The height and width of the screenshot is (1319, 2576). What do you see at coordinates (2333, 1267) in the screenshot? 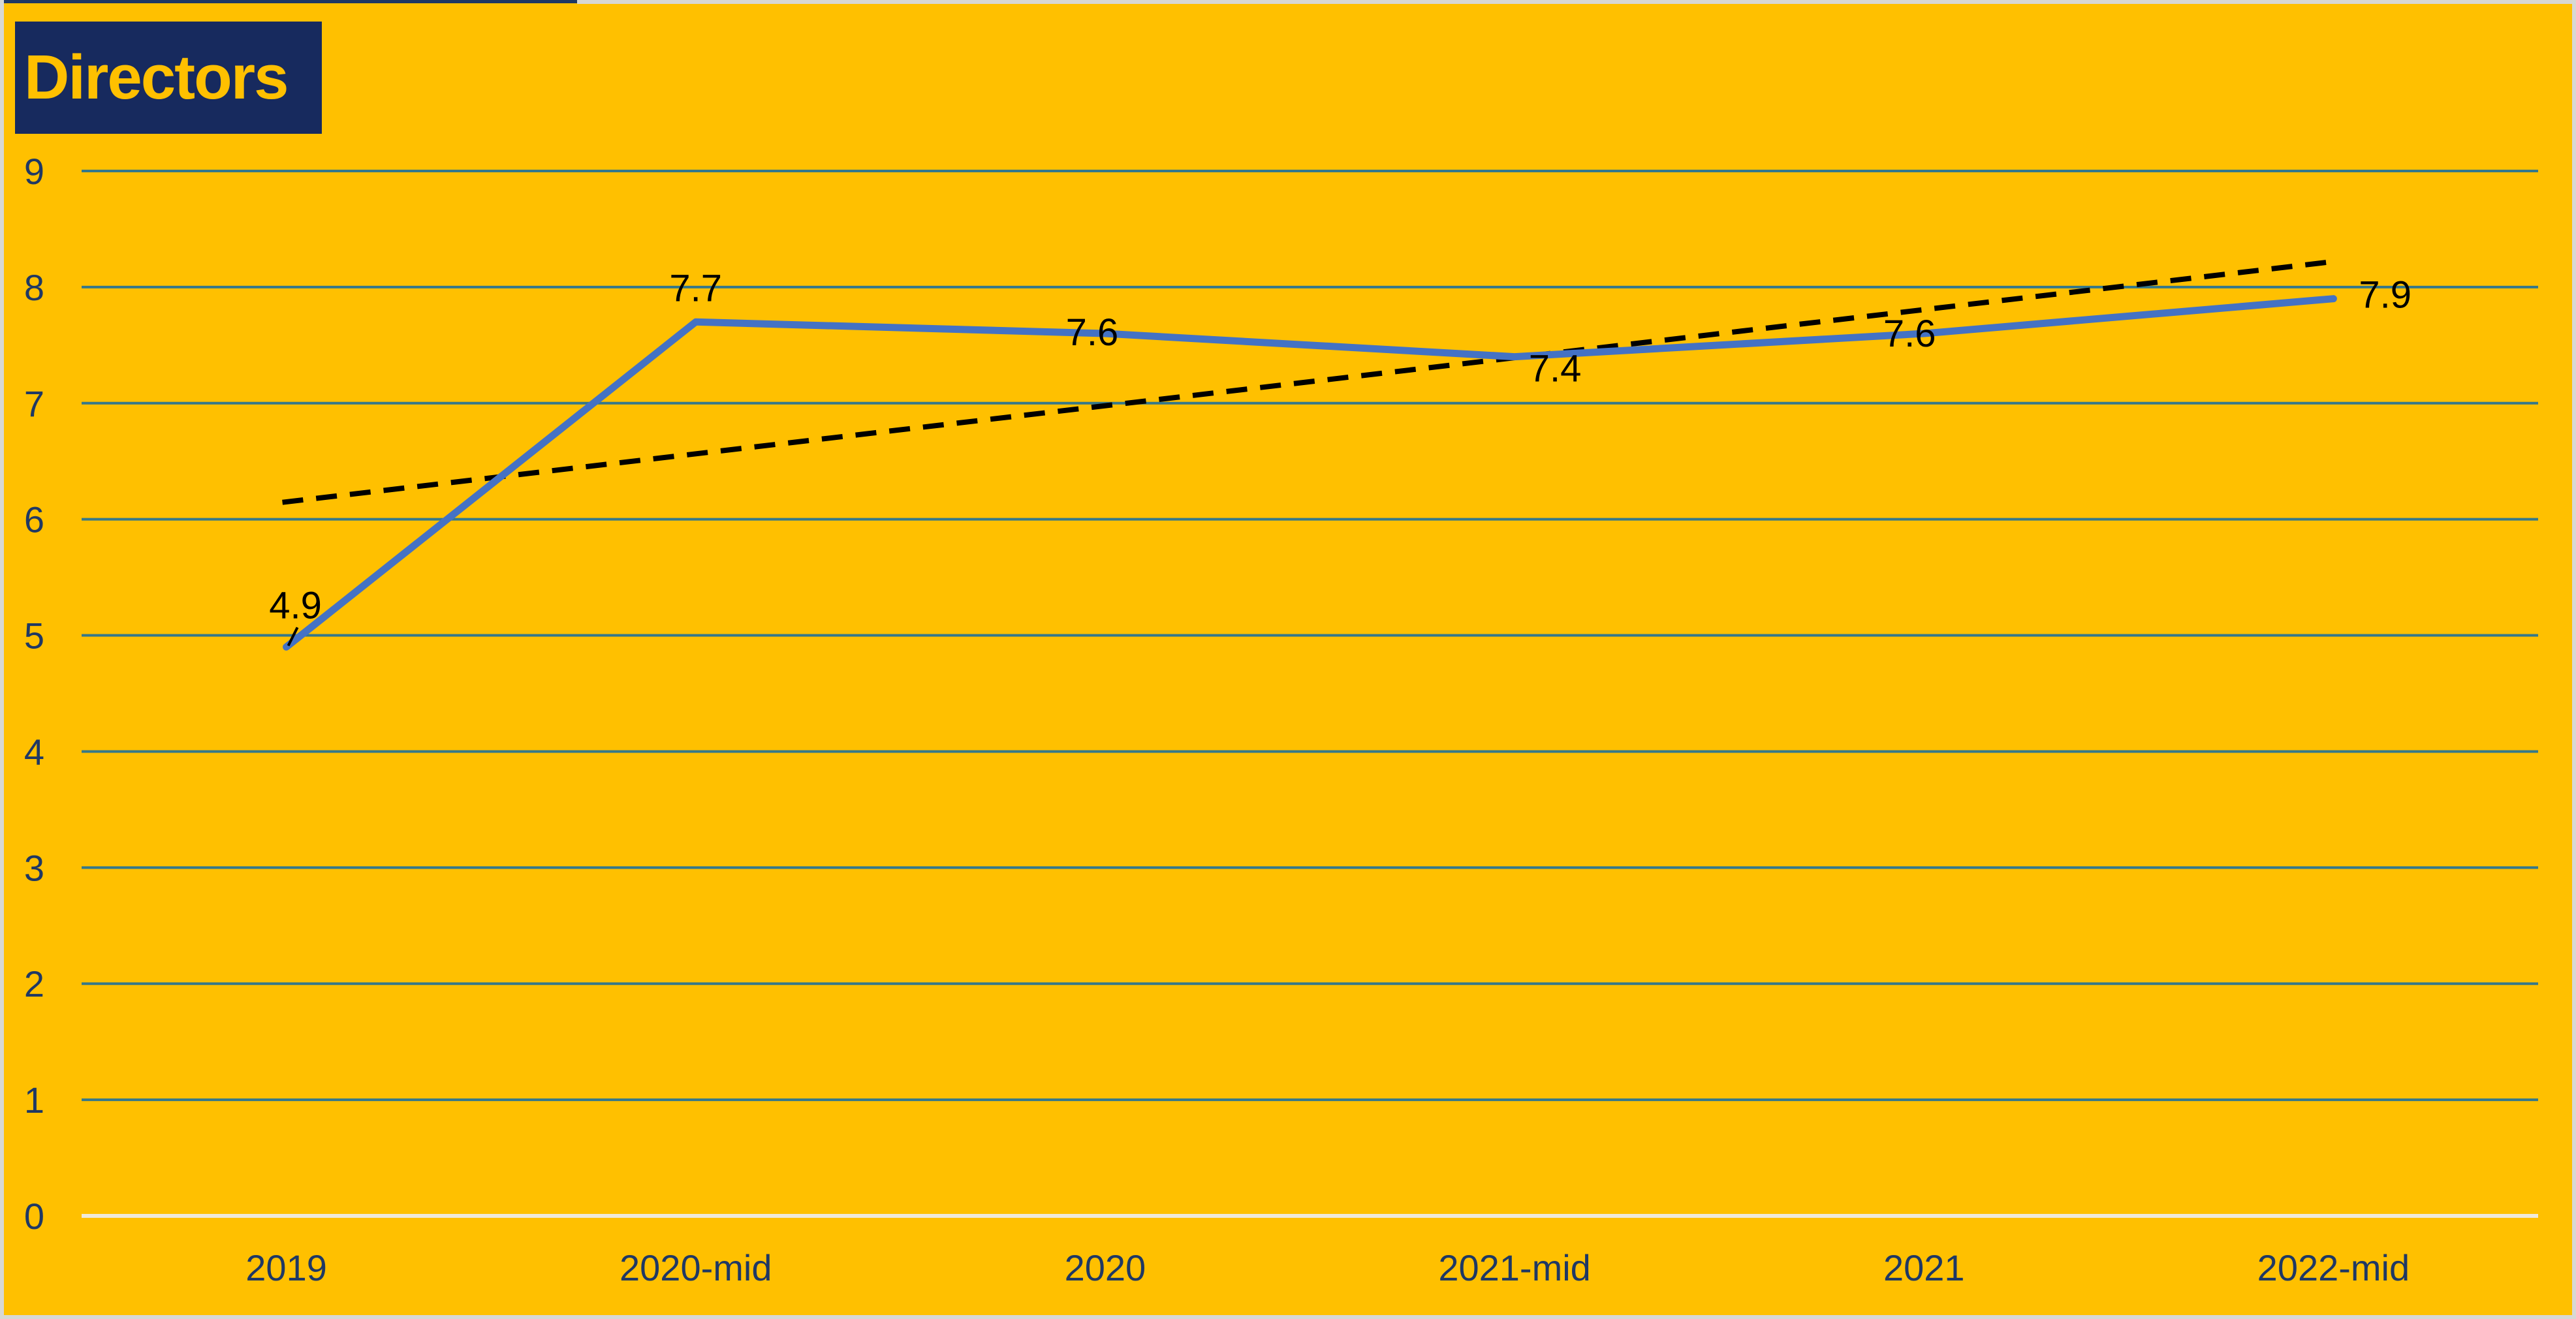
I see `x-tick-label-2022-mid: 2022-mid` at bounding box center [2333, 1267].